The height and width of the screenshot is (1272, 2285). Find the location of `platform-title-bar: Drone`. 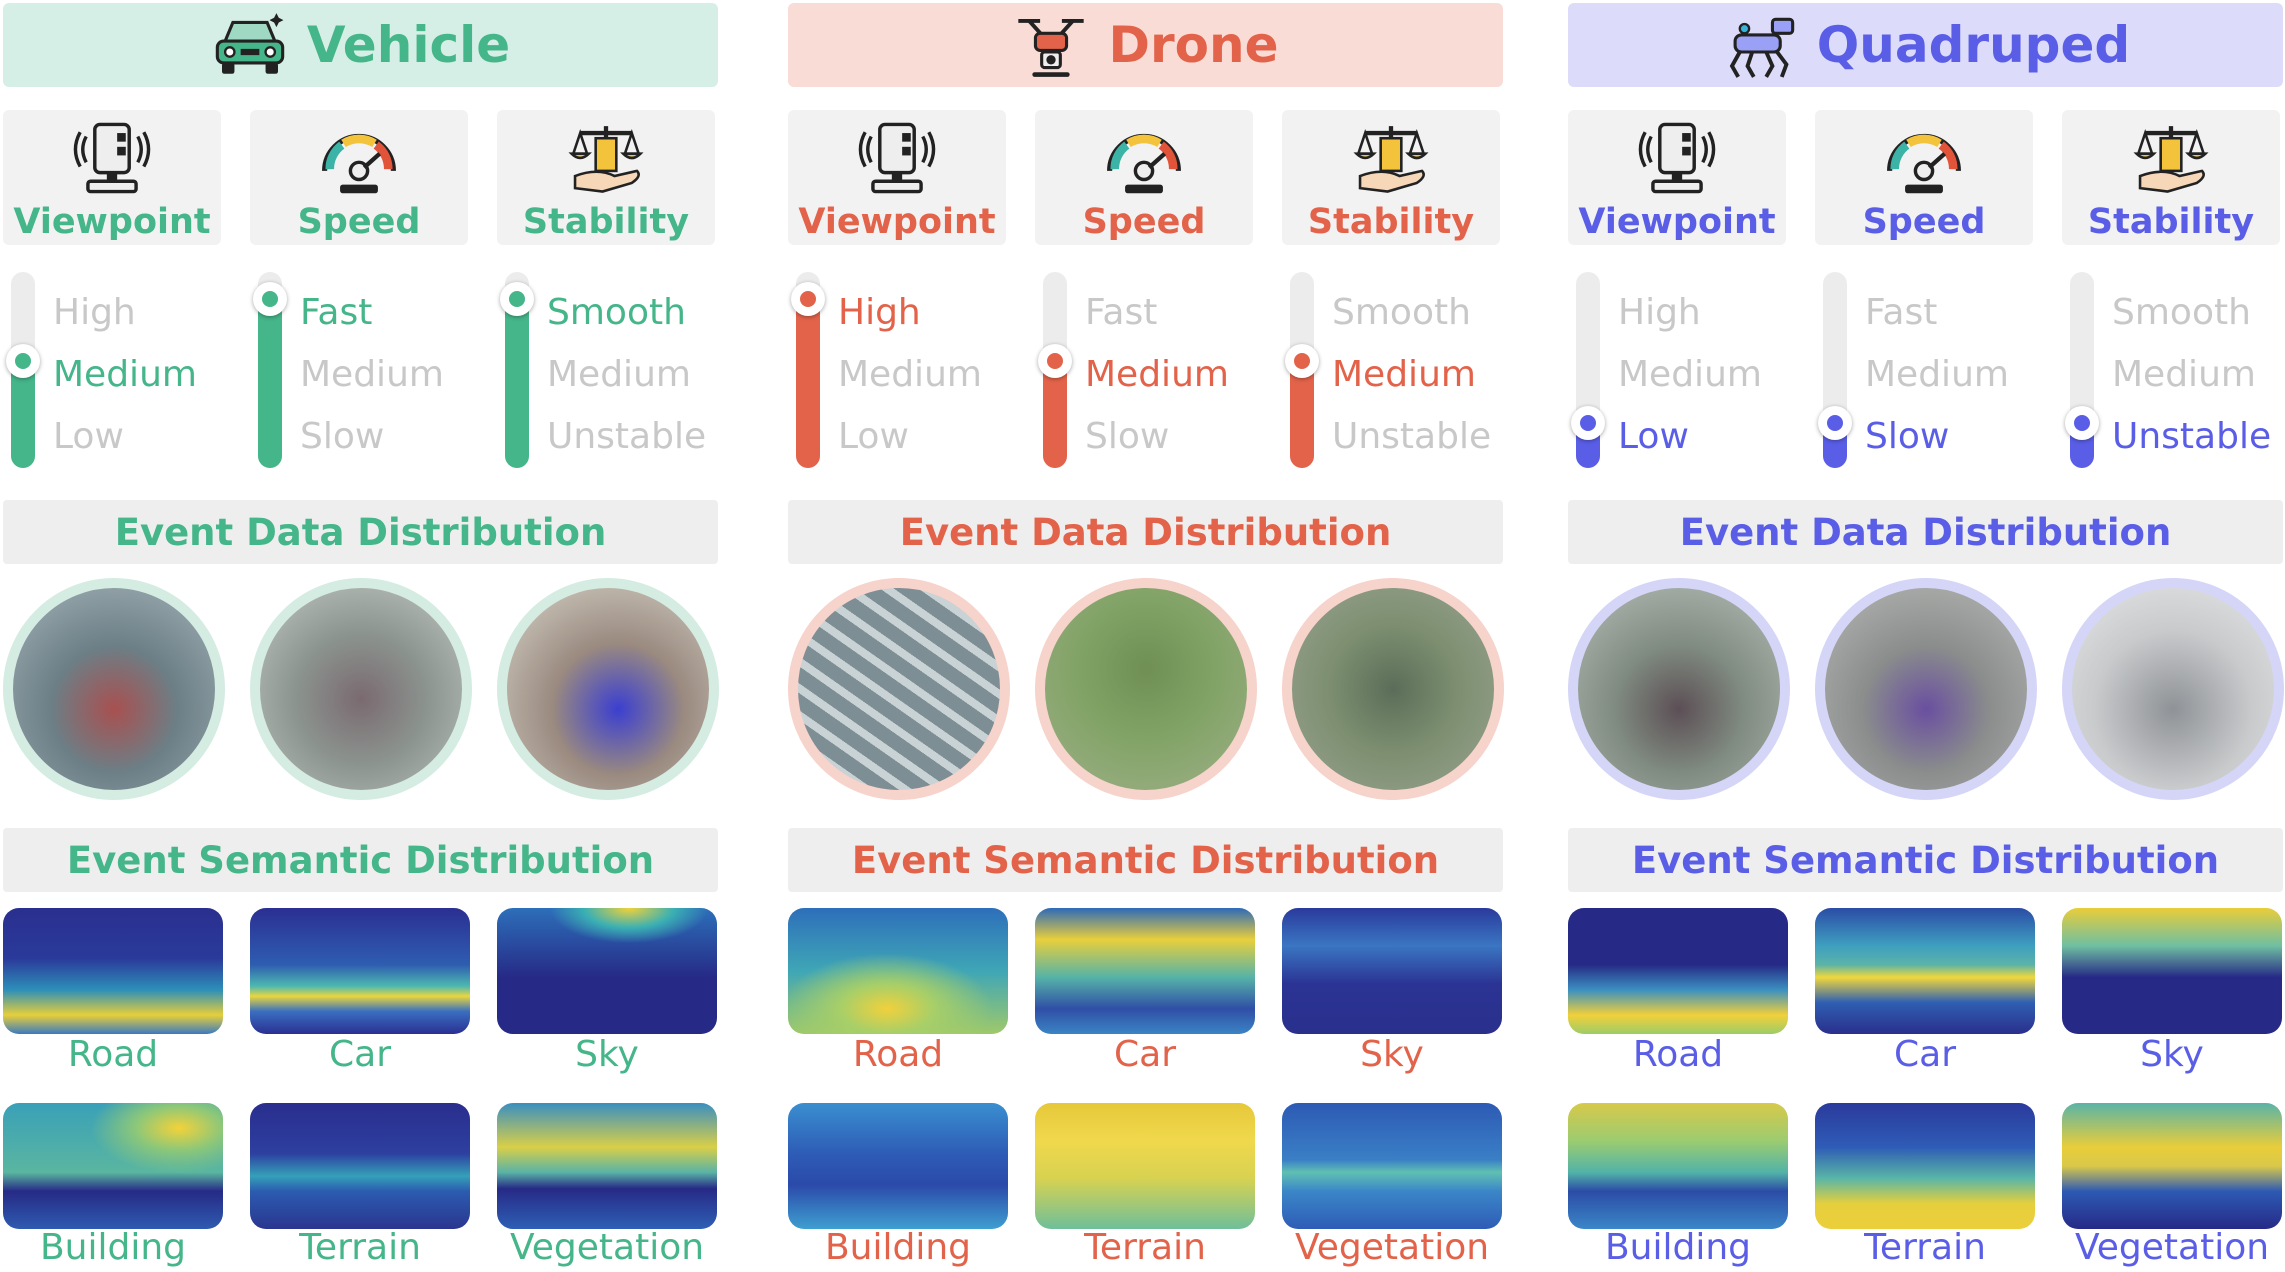

platform-title-bar: Drone is located at coordinates (1145, 45).